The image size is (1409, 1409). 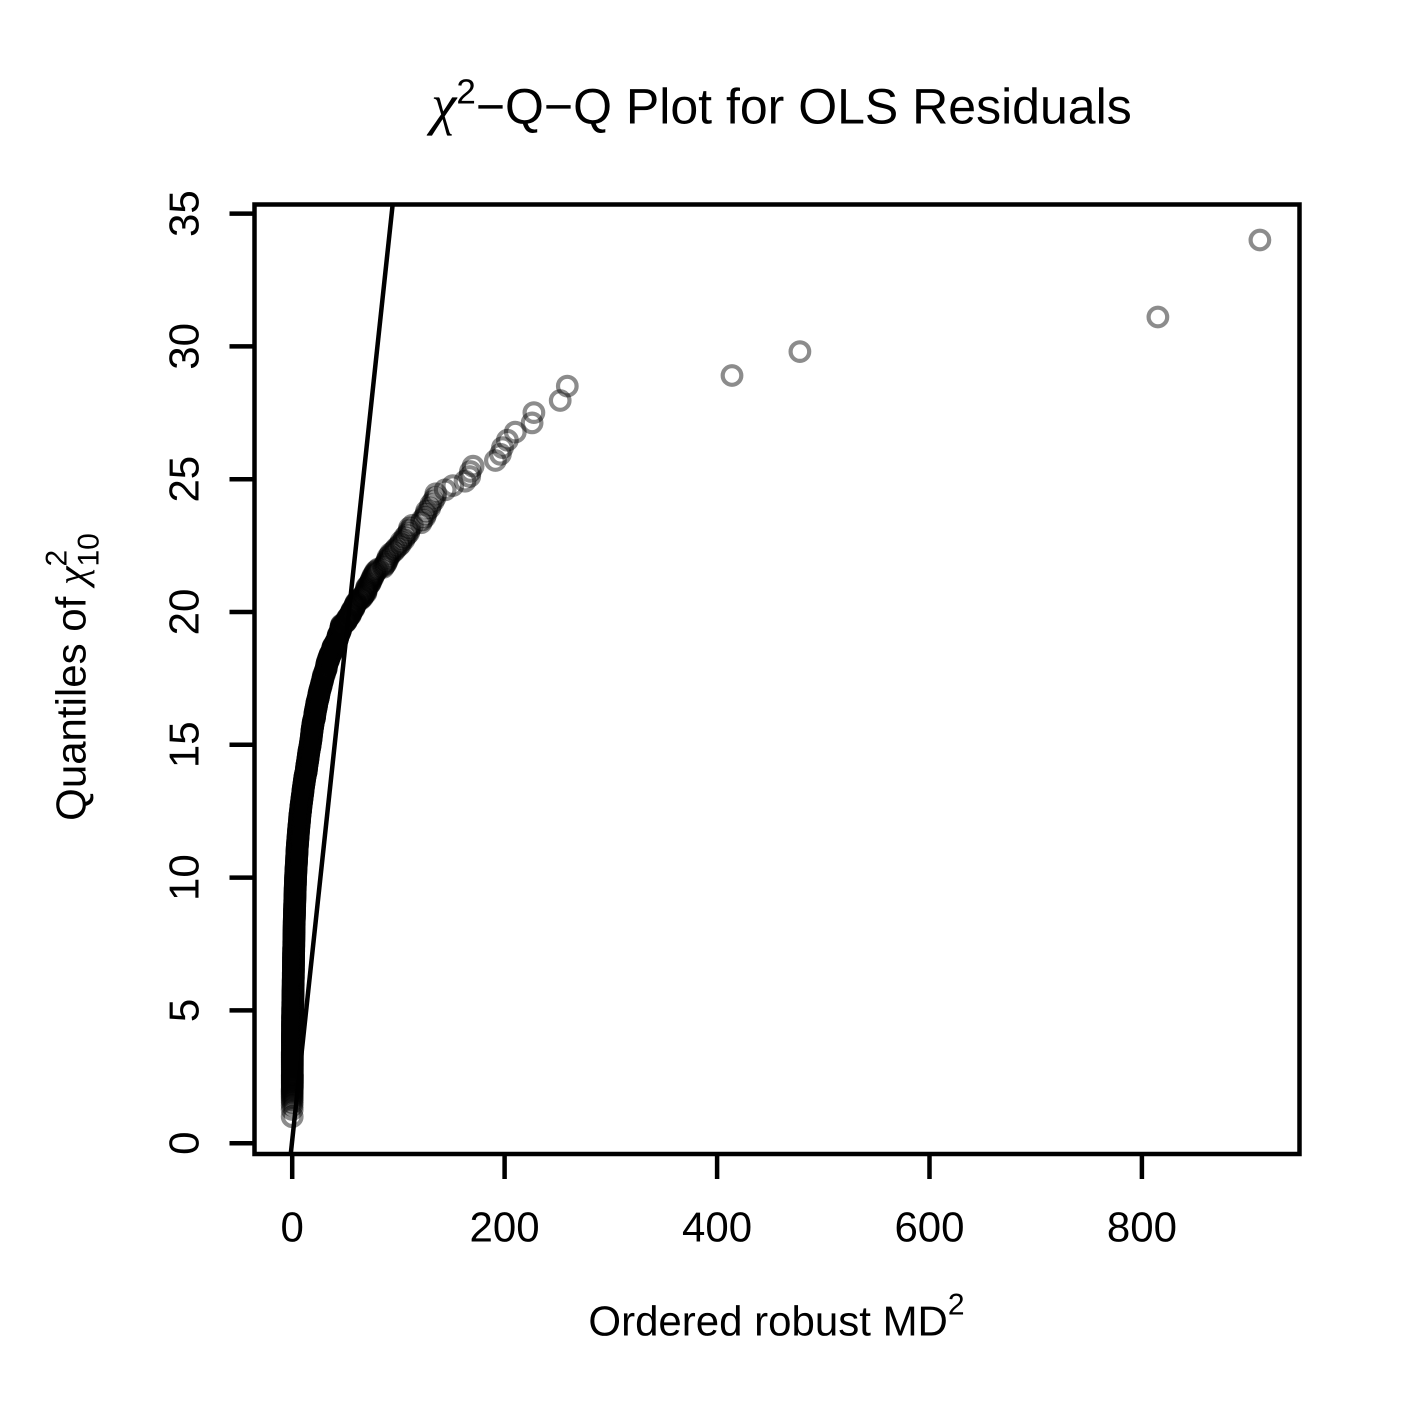 I want to click on svg-text: 600, so click(x=929, y=1227).